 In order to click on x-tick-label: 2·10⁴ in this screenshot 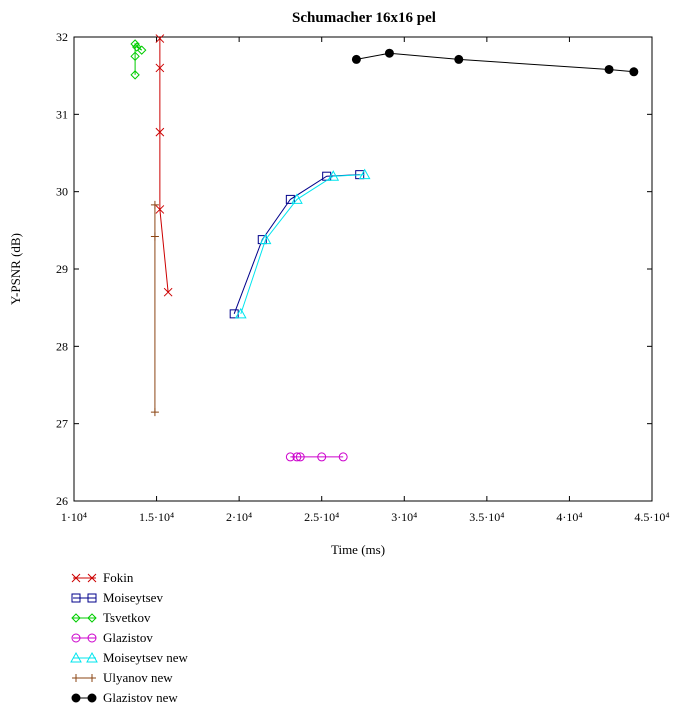, I will do `click(239, 517)`.